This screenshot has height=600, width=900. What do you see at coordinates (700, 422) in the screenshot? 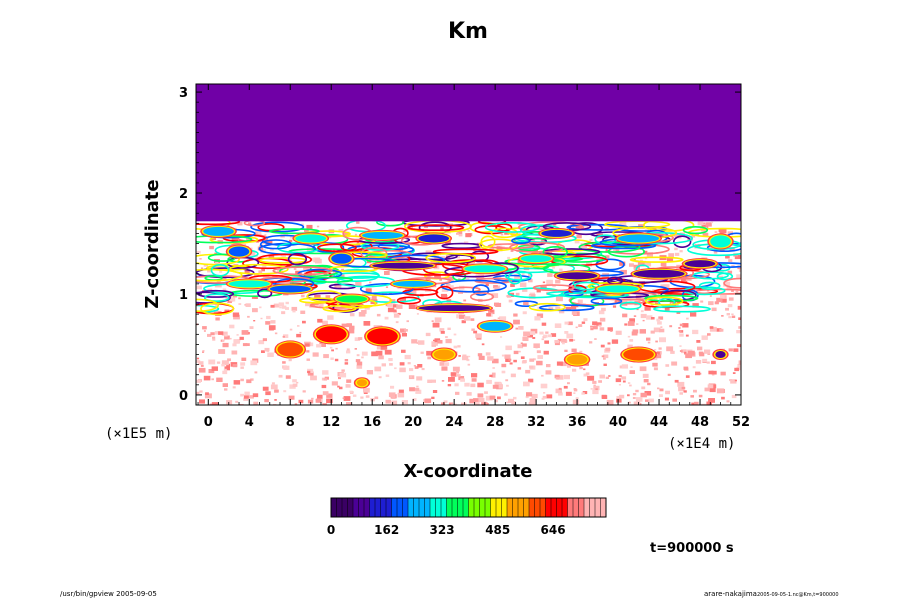
I see `x-tick-label: 48` at bounding box center [700, 422].